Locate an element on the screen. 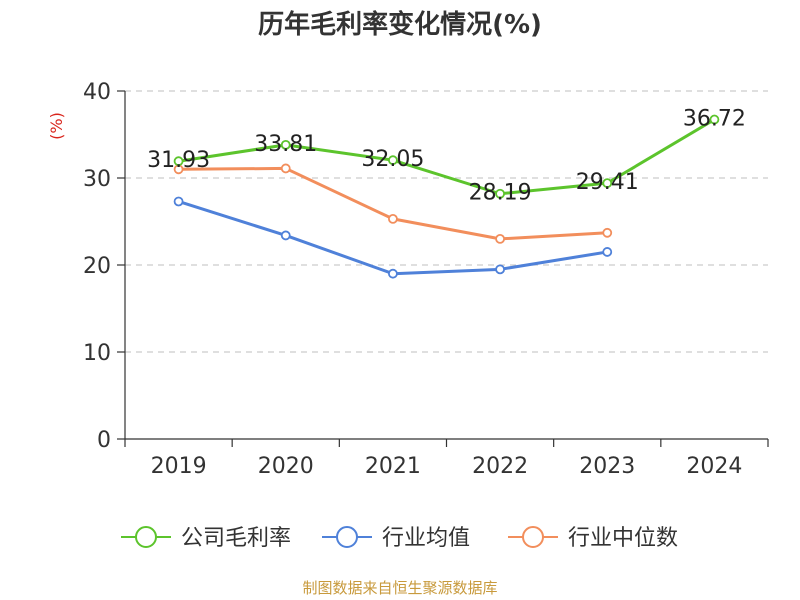 This screenshot has width=800, height=600. data-label: 33.81 is located at coordinates (285, 144).